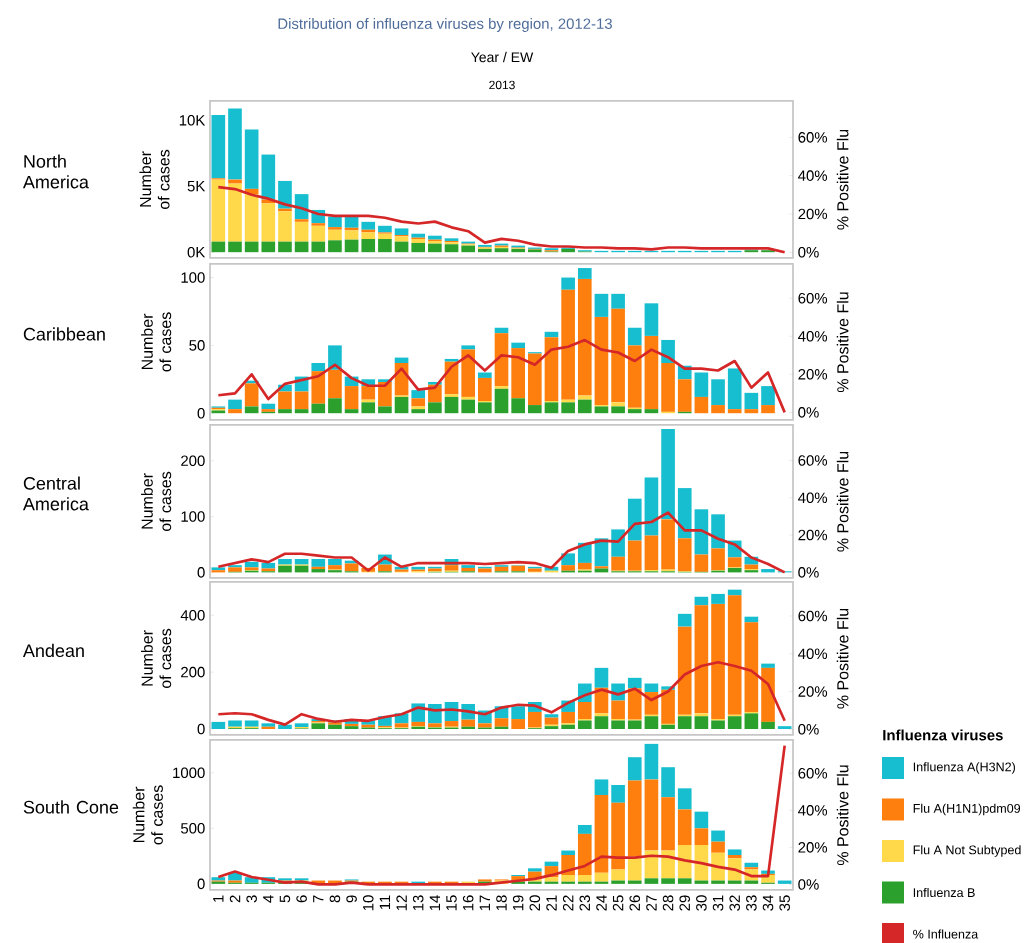 This screenshot has height=943, width=1033. What do you see at coordinates (734, 903) in the screenshot?
I see `x-tick-label: 32` at bounding box center [734, 903].